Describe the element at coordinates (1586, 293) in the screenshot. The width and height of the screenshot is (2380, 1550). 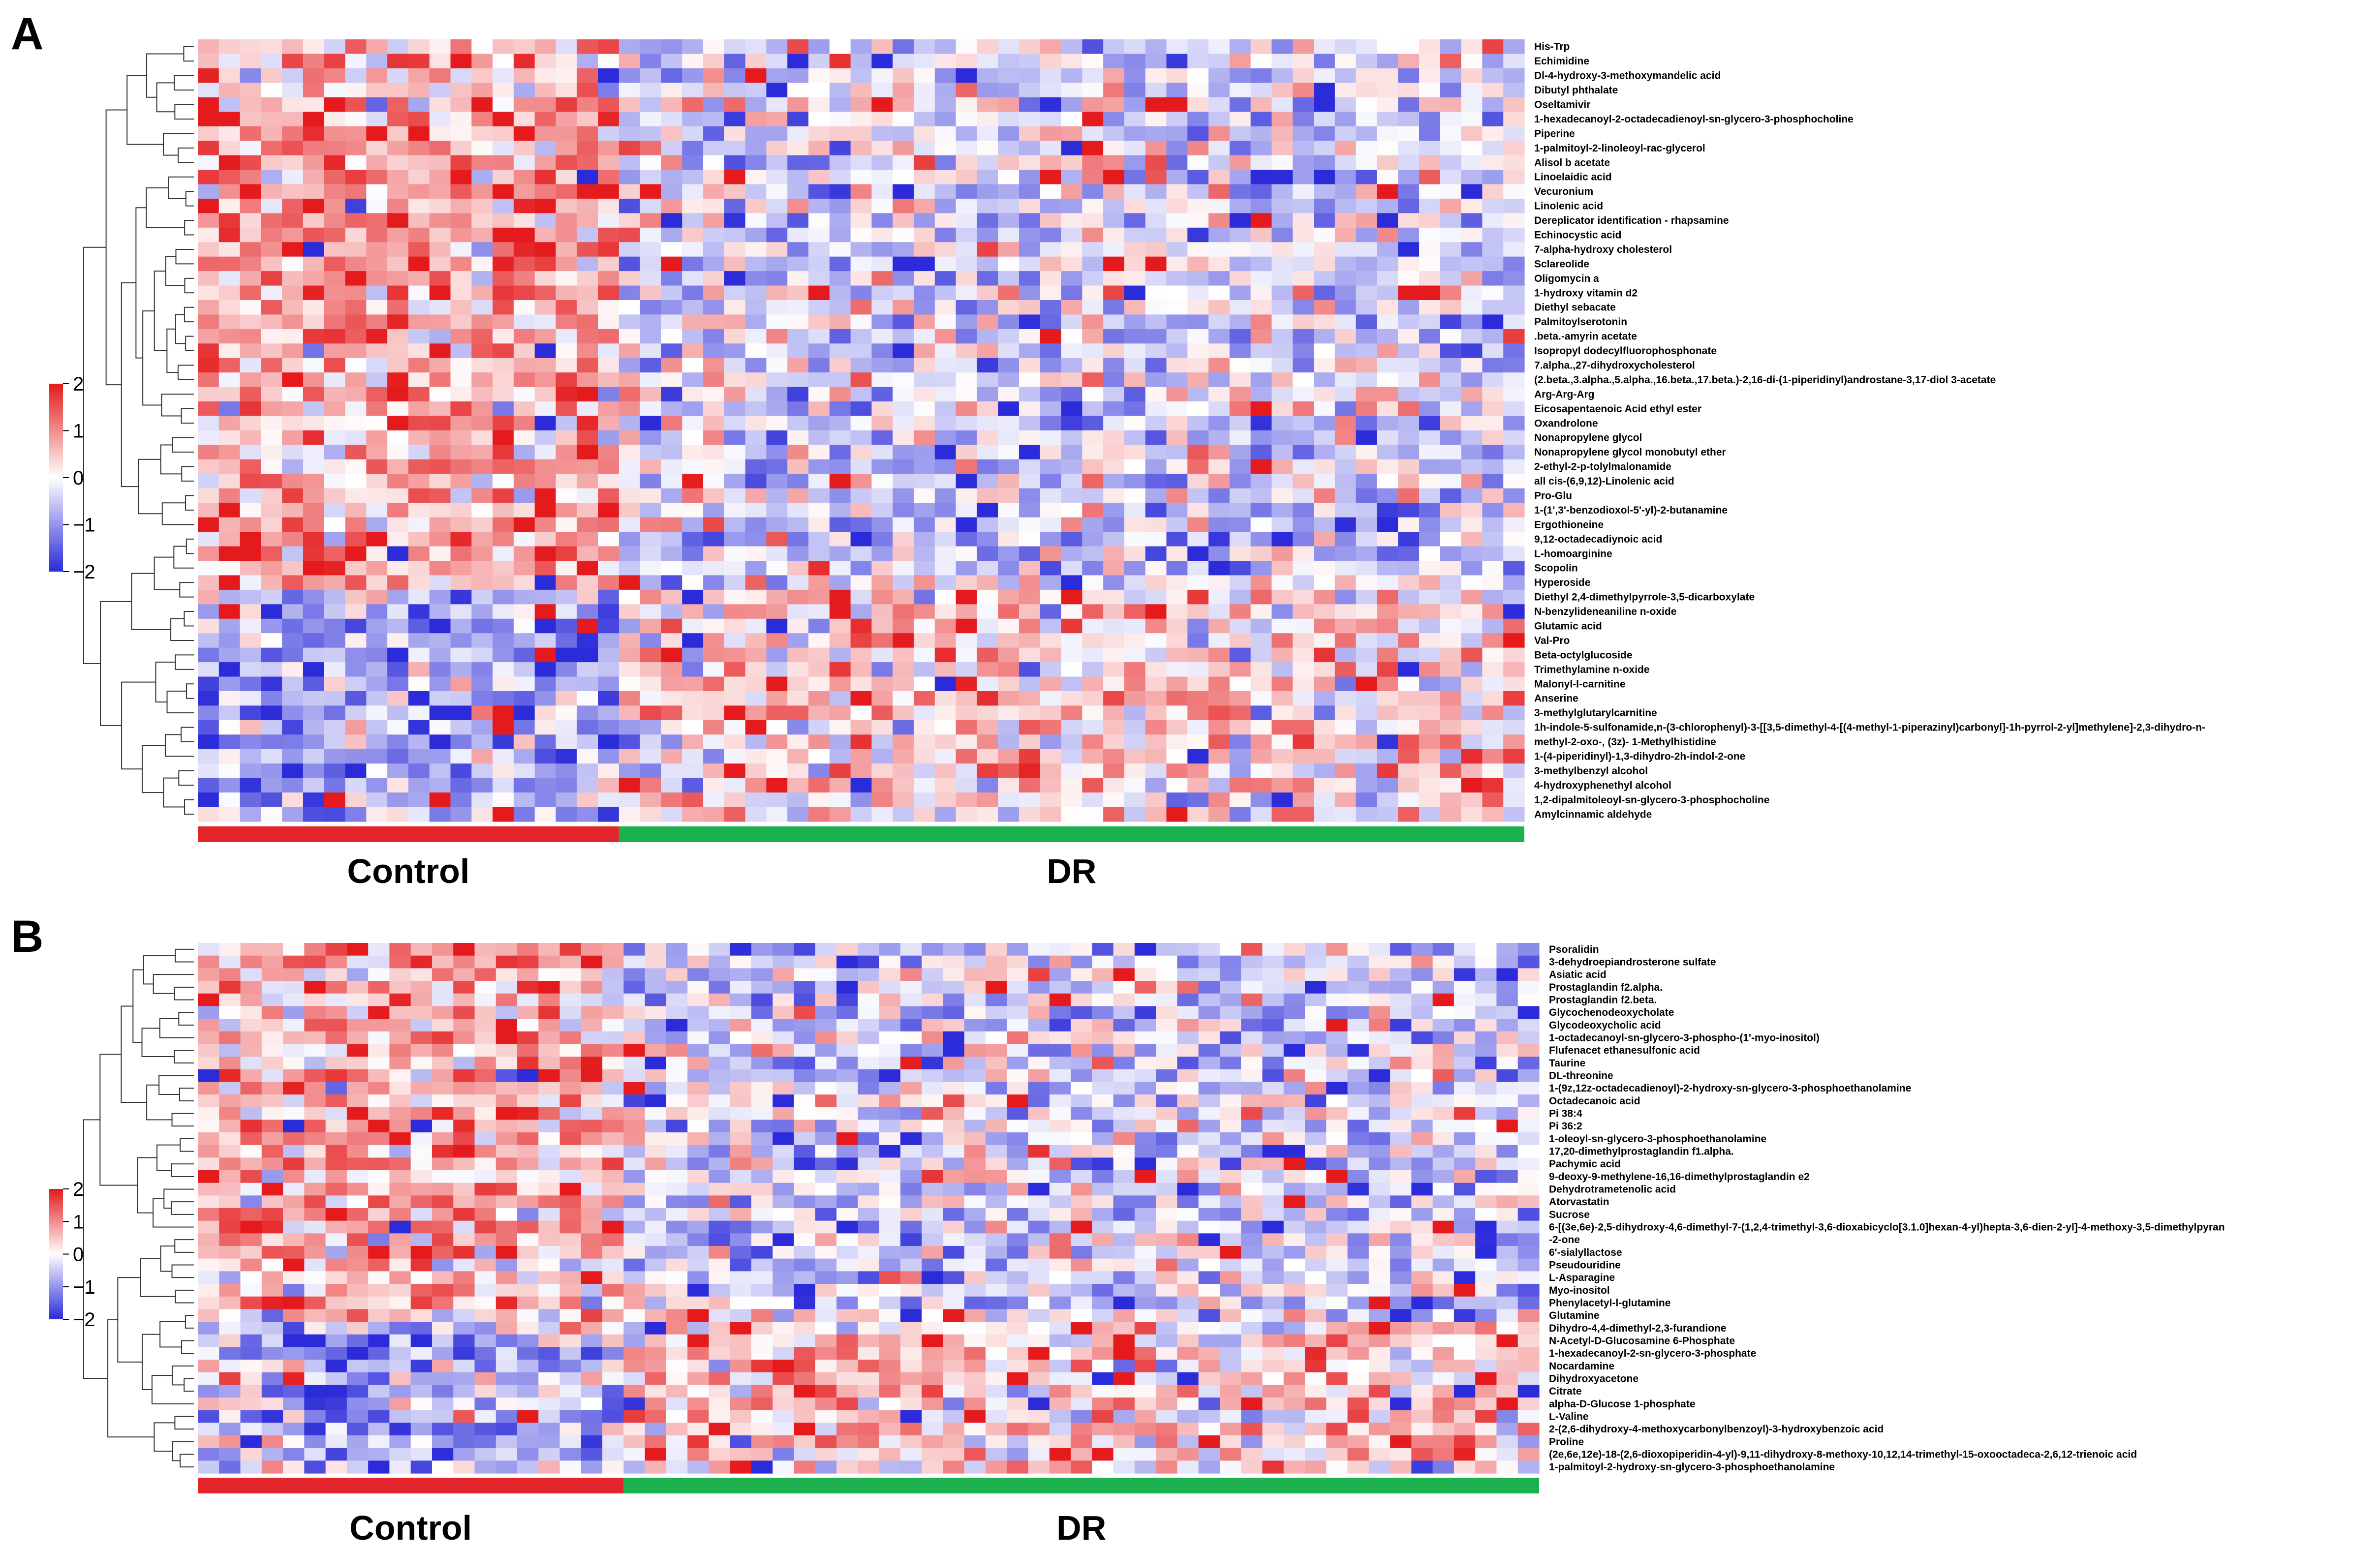
I see `row-label: 1-hydroxy vitamin d2` at that location.